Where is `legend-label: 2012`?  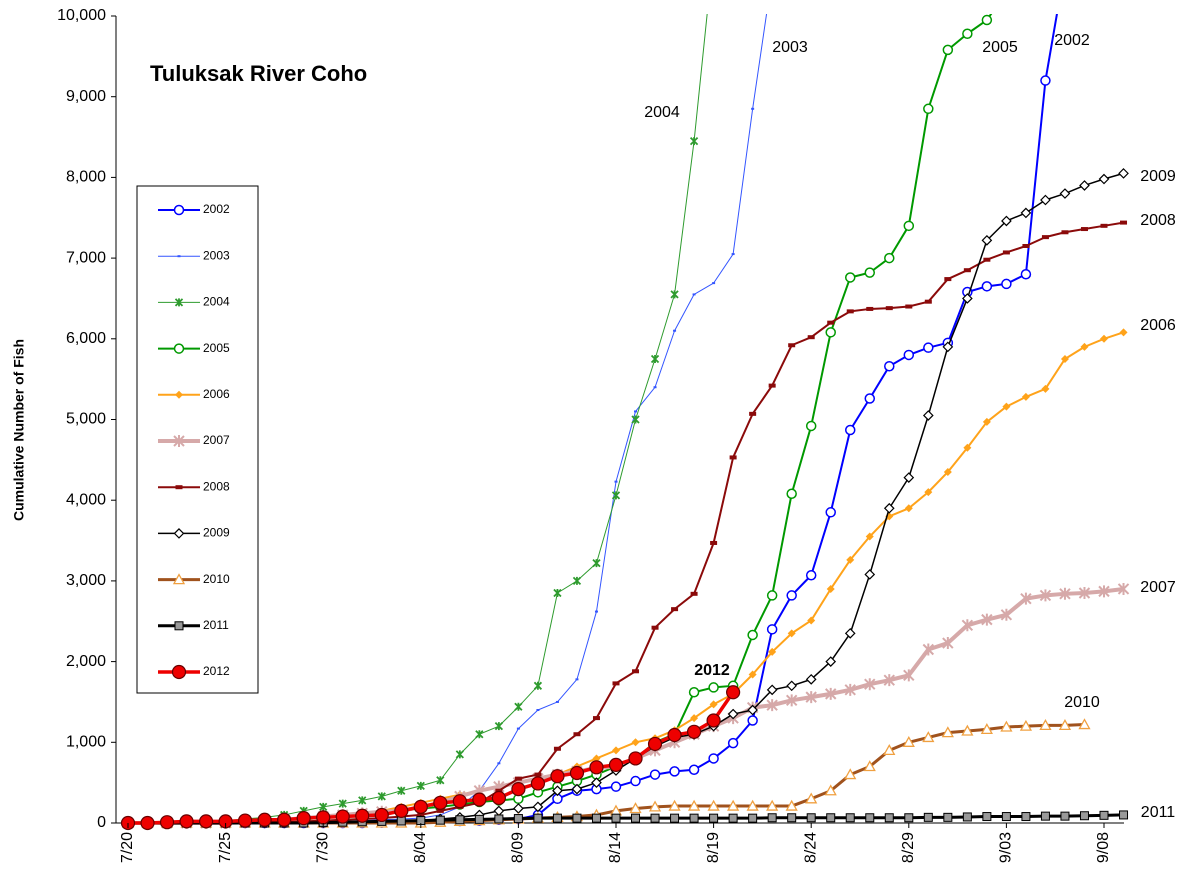 legend-label: 2012 is located at coordinates (216, 671).